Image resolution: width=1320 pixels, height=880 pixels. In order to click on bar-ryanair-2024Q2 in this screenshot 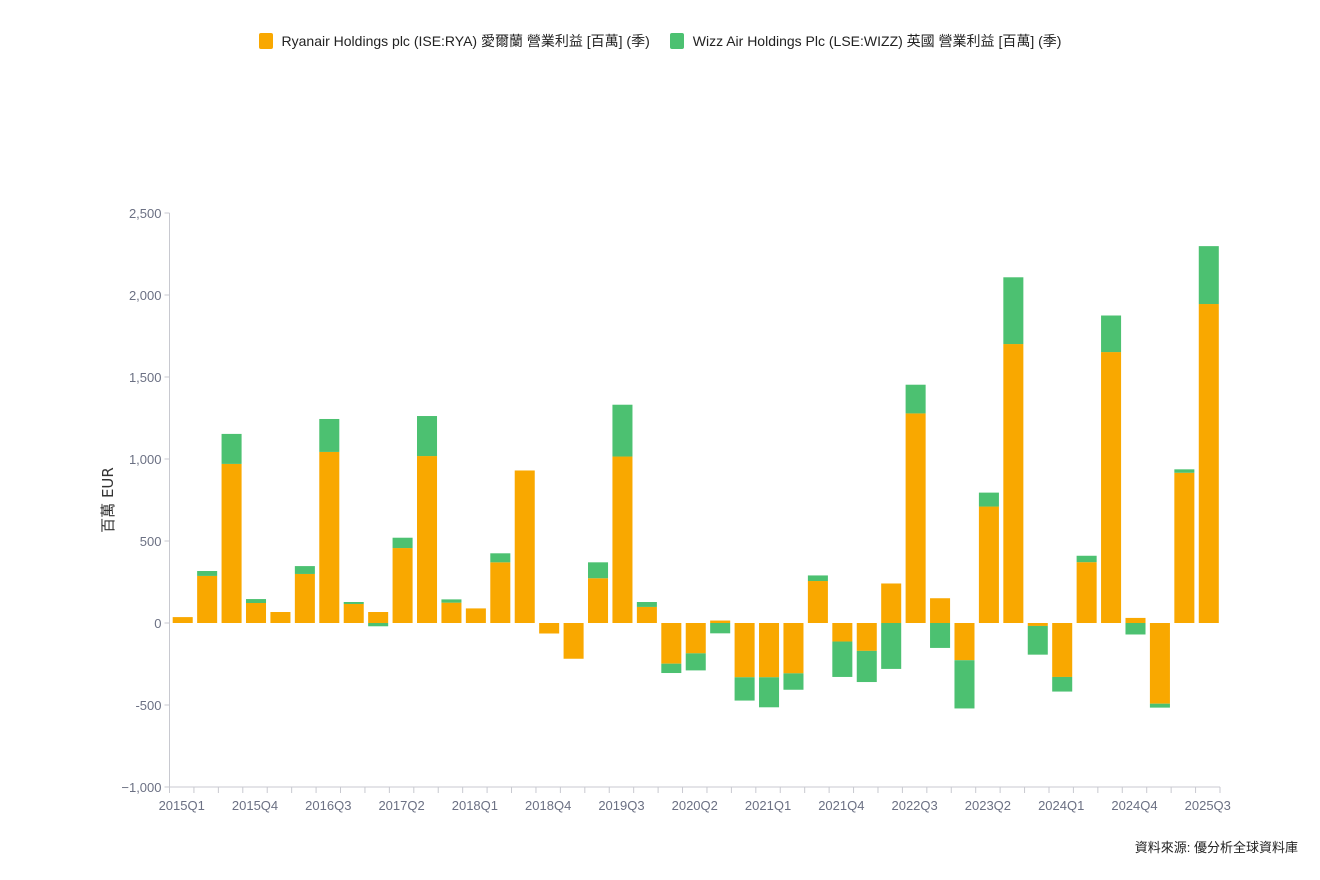, I will do `click(1086, 592)`.